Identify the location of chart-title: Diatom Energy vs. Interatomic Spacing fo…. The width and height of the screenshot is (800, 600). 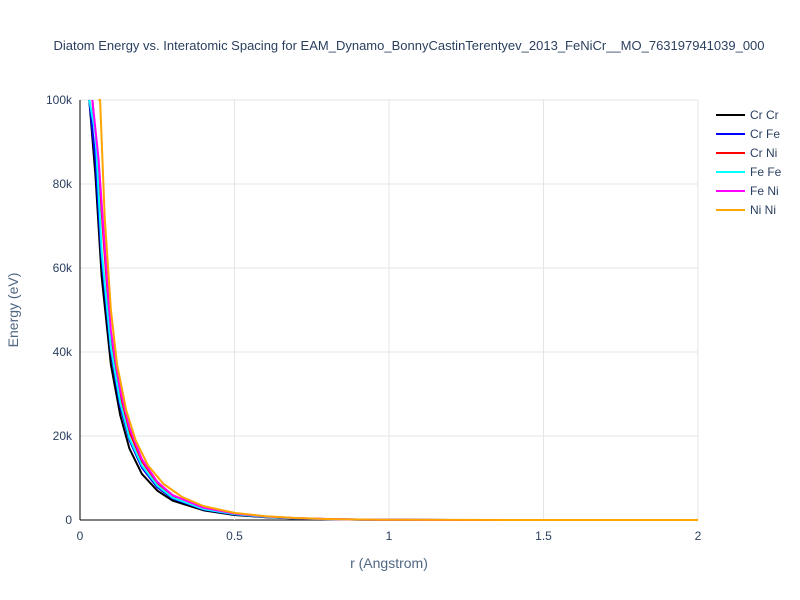
(408, 45).